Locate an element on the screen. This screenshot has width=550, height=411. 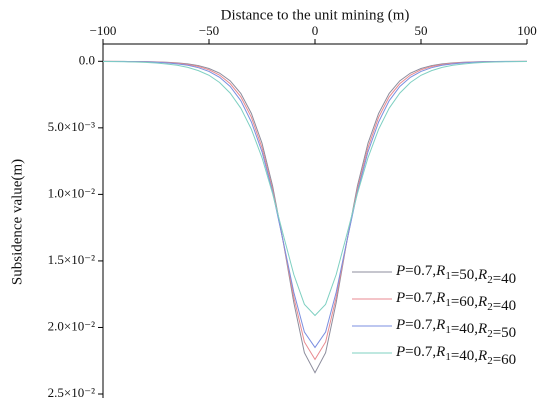
x-tick-label: −50 is located at coordinates (209, 30).